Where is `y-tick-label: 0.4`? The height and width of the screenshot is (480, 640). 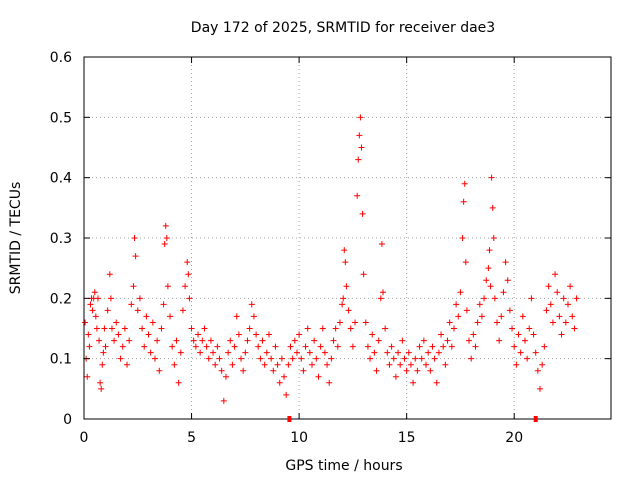
y-tick-label: 0.4 is located at coordinates (61, 179).